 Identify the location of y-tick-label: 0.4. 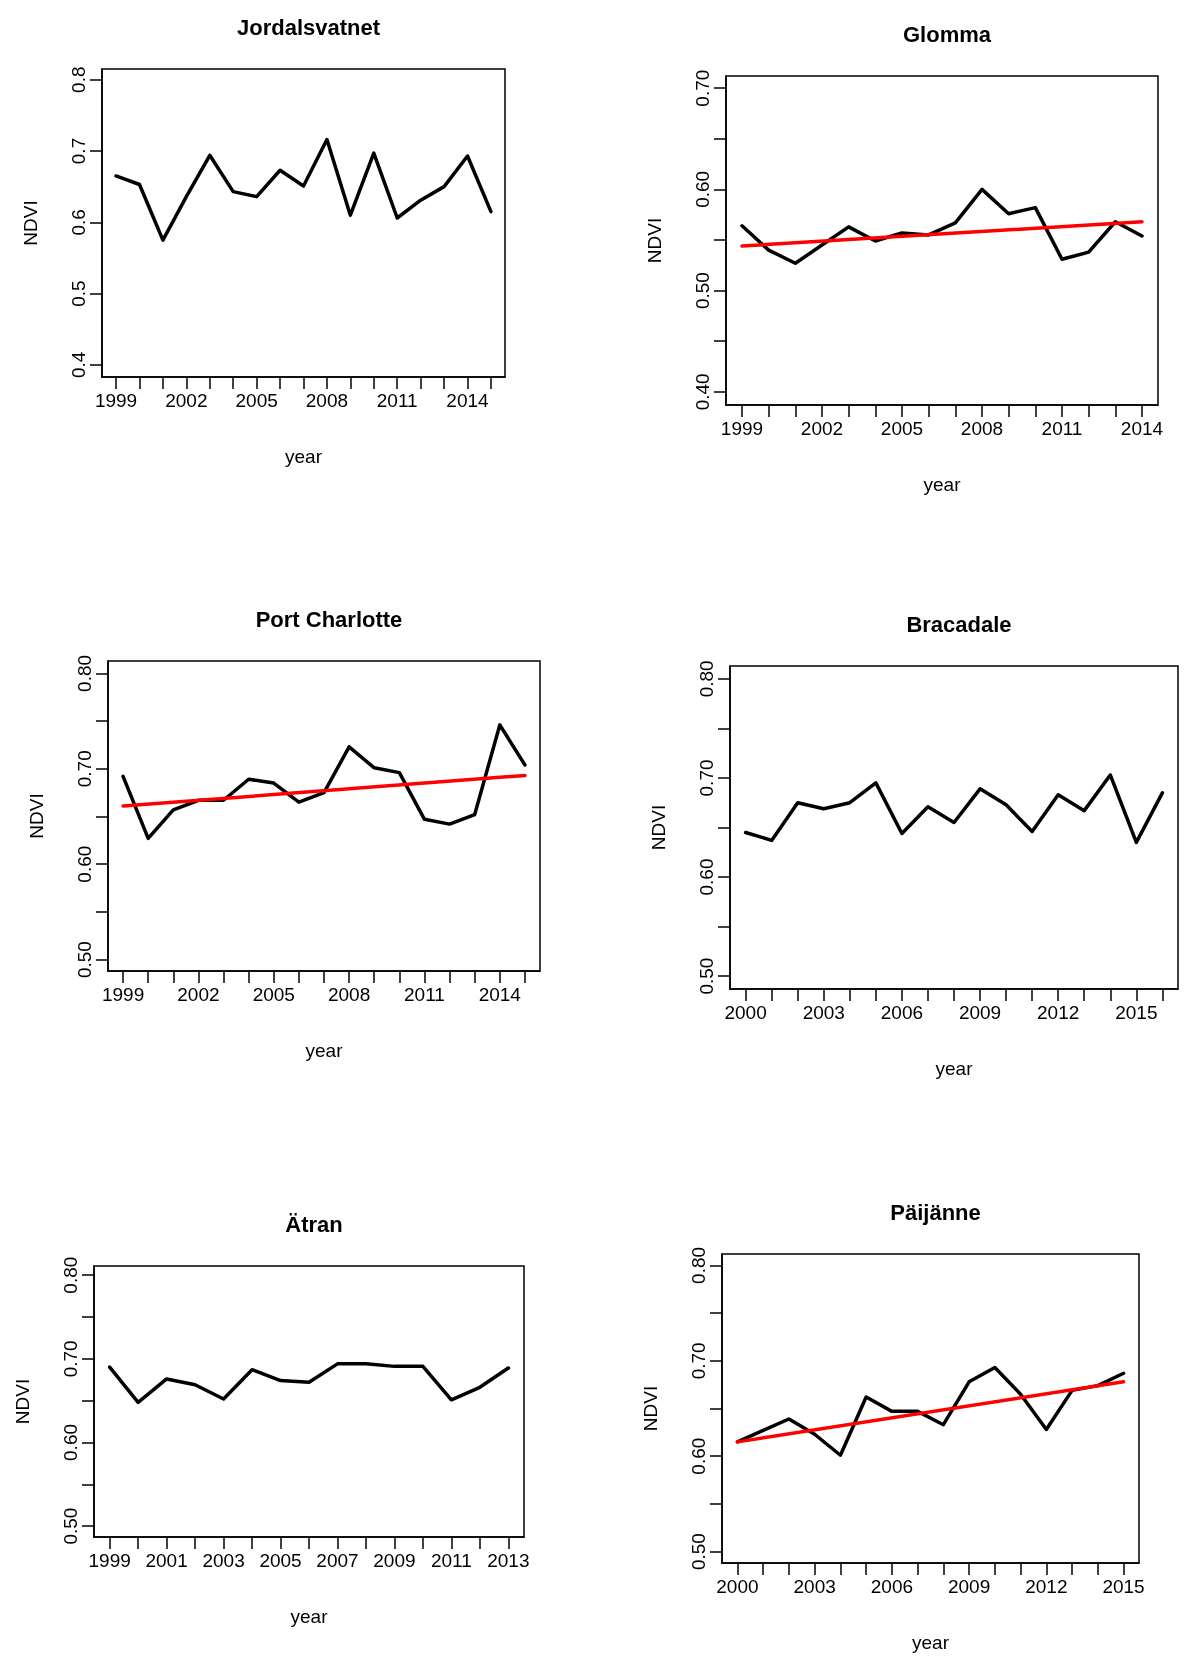
(78, 365).